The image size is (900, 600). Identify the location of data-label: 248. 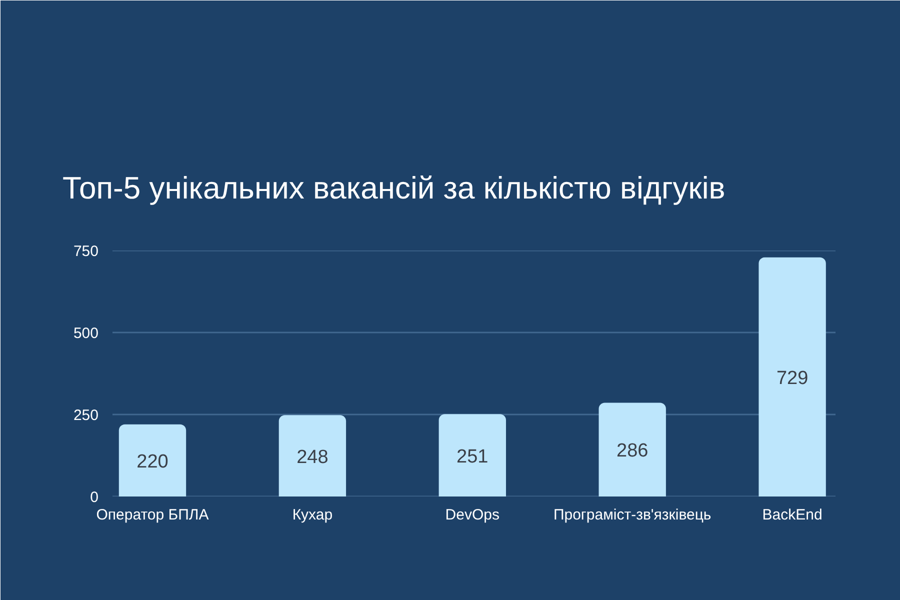
(312, 457).